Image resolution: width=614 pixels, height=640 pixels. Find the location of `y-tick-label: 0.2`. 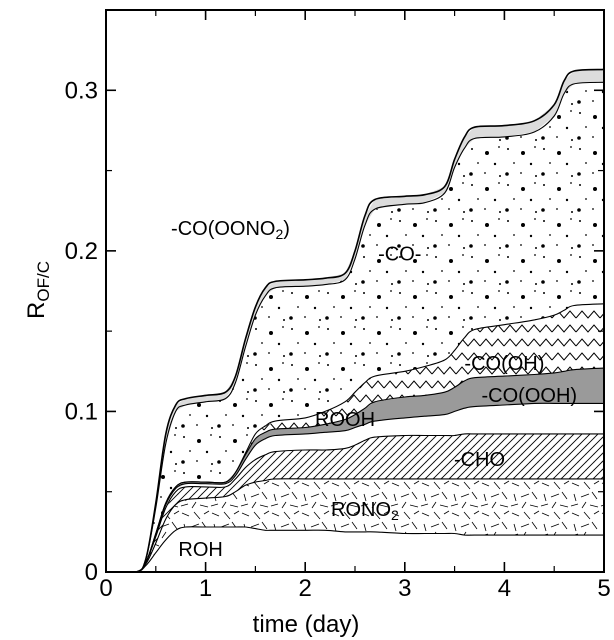

y-tick-label: 0.2 is located at coordinates (81, 251).